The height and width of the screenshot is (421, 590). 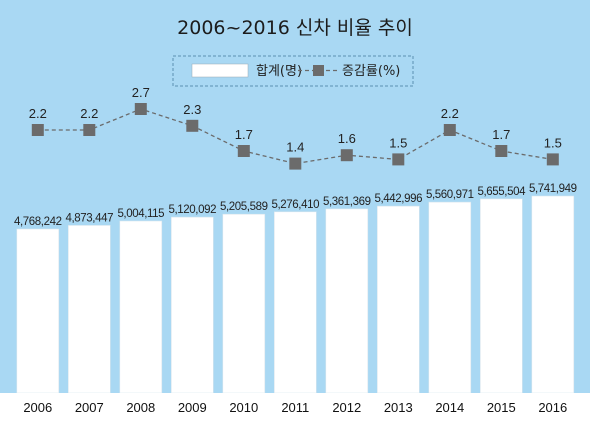 I want to click on bar-value-label-2013: 5,442,996, so click(x=399, y=199).